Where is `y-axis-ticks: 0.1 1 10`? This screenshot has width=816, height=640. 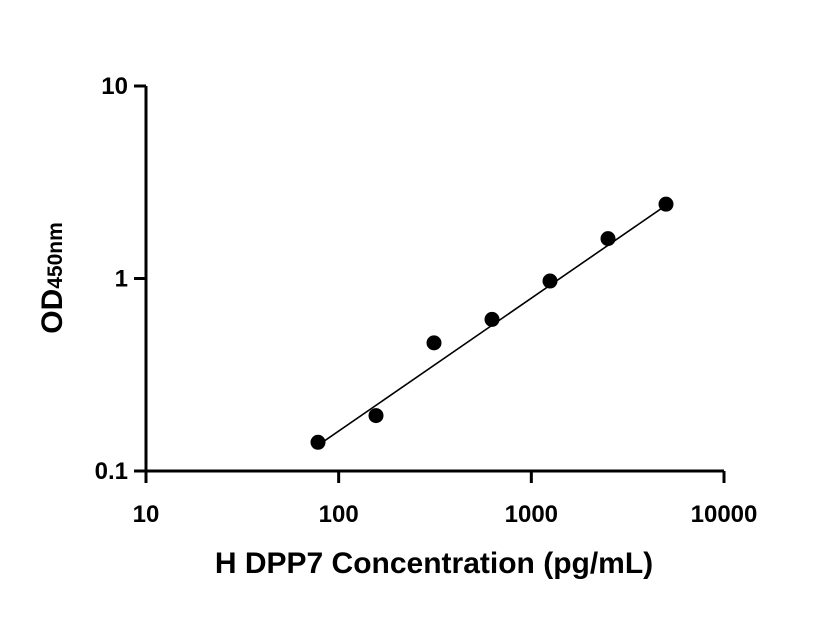 y-axis-ticks: 0.1 1 10 is located at coordinates (120, 279).